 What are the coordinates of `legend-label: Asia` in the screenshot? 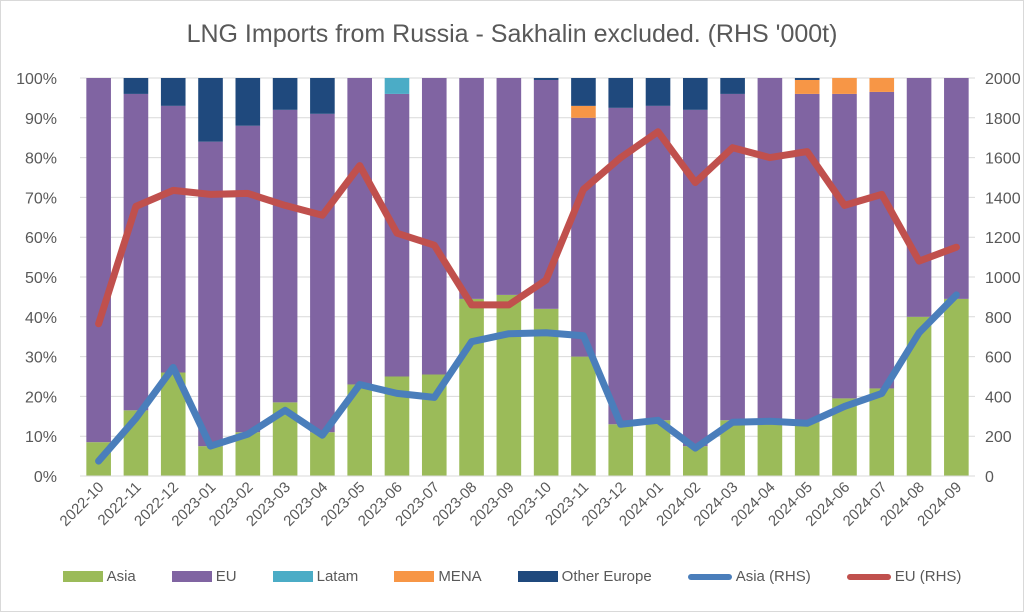 It's located at (121, 576).